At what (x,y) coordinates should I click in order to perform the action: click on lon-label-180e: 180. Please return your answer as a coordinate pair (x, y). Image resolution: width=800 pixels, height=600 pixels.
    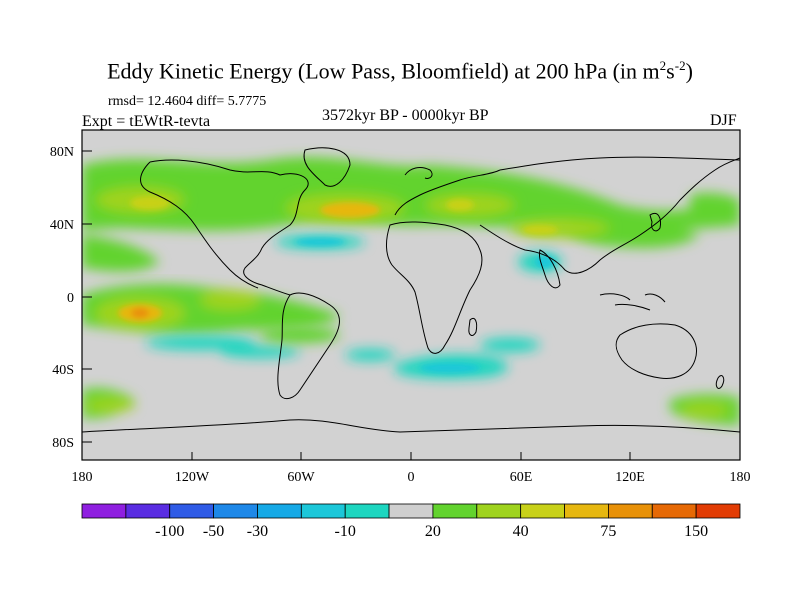
    Looking at the image, I should click on (740, 477).